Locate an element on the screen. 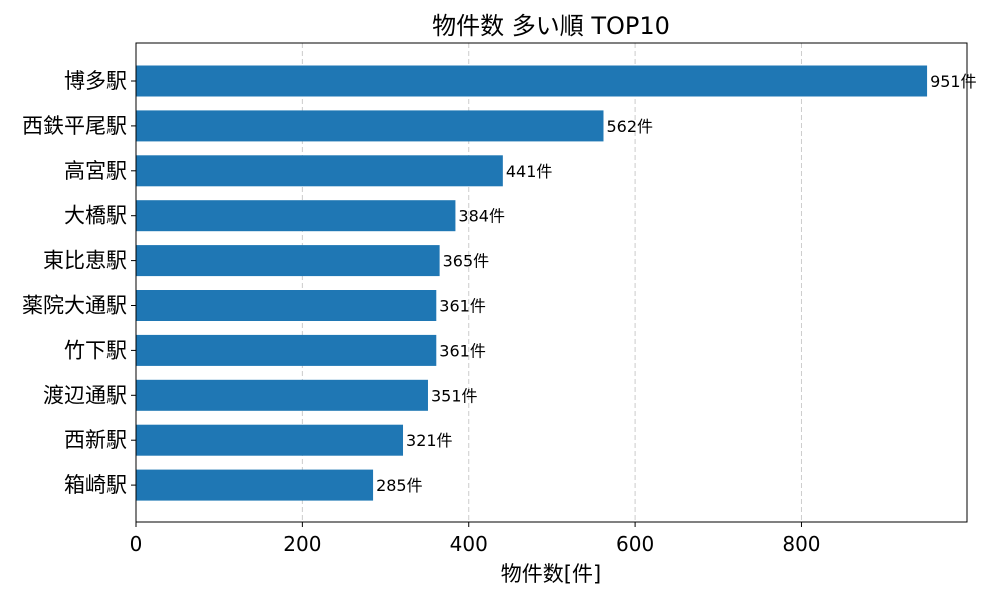  y-tick-label: 竹下駅 is located at coordinates (95, 350).